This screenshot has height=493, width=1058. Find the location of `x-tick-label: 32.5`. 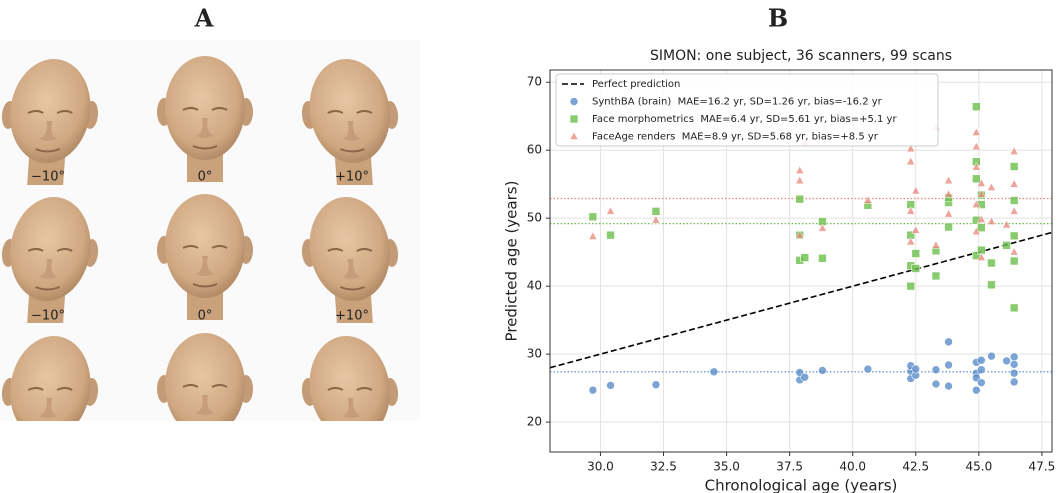

x-tick-label: 32.5 is located at coordinates (663, 467).